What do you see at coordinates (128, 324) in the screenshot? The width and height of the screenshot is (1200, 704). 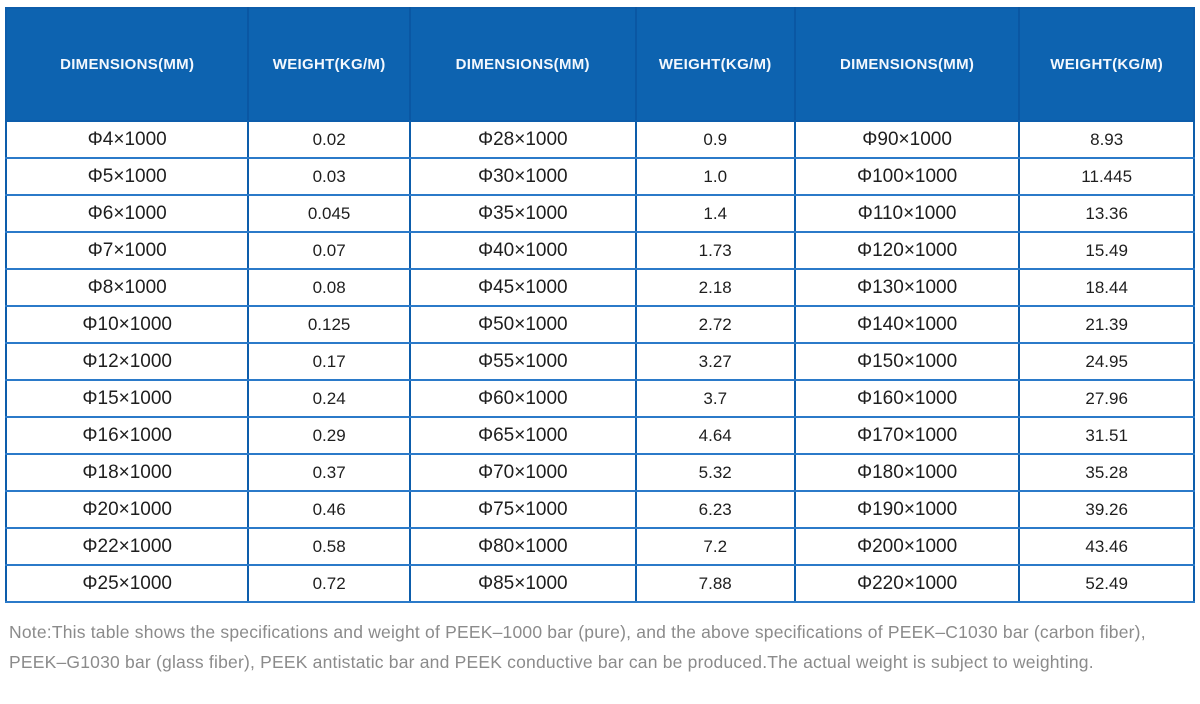 I see `dimension-cell: Φ10×1000` at bounding box center [128, 324].